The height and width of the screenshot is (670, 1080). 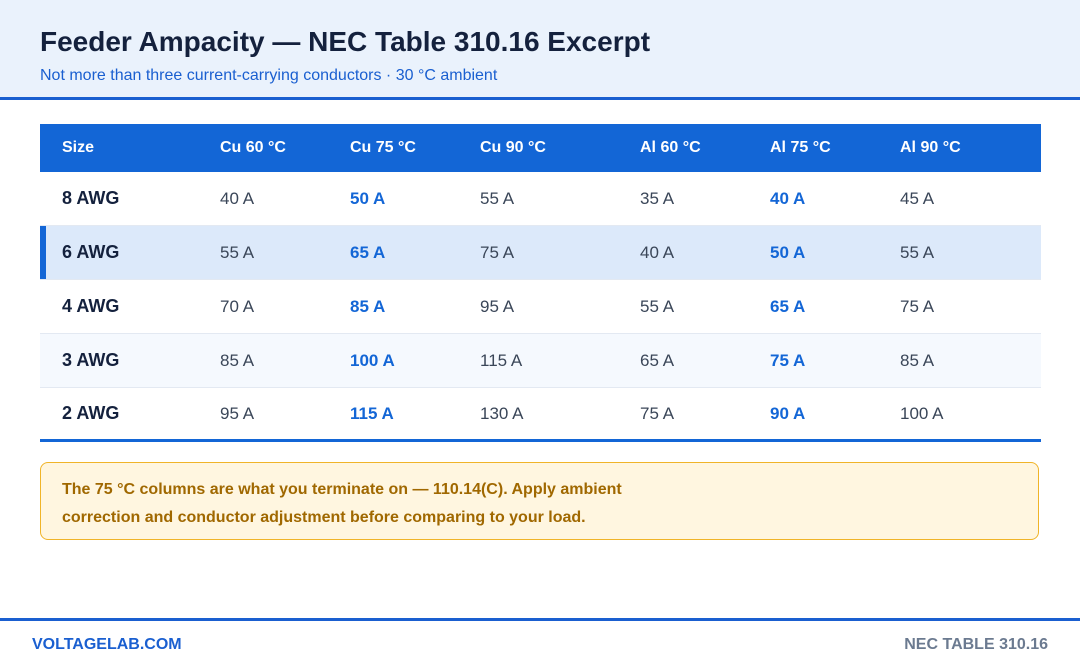 I want to click on column-header: Al 90 °C, so click(x=970, y=148).